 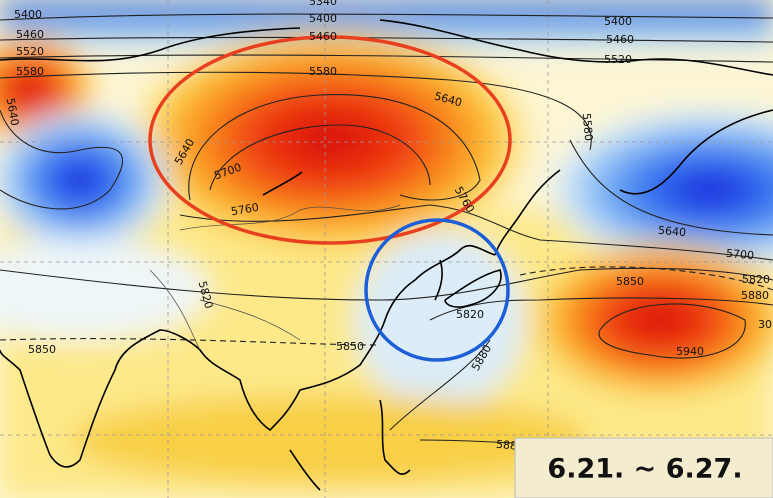 I want to click on contour-label: 5880, so click(x=755, y=295).